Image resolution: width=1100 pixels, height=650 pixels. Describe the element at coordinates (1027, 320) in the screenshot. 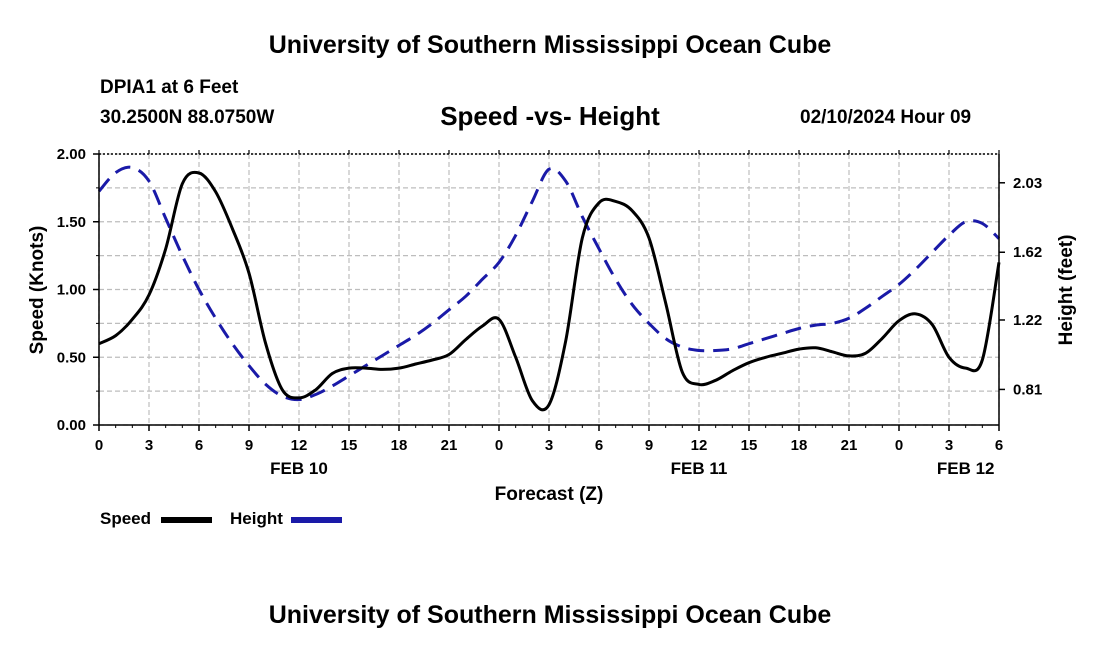

I see `y2-tick-label: 1.22` at that location.